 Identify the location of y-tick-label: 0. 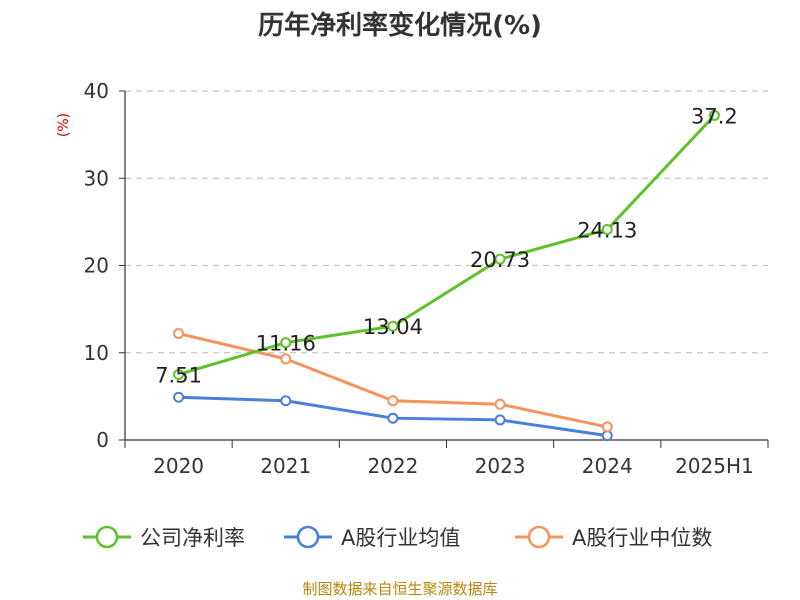
(102, 440).